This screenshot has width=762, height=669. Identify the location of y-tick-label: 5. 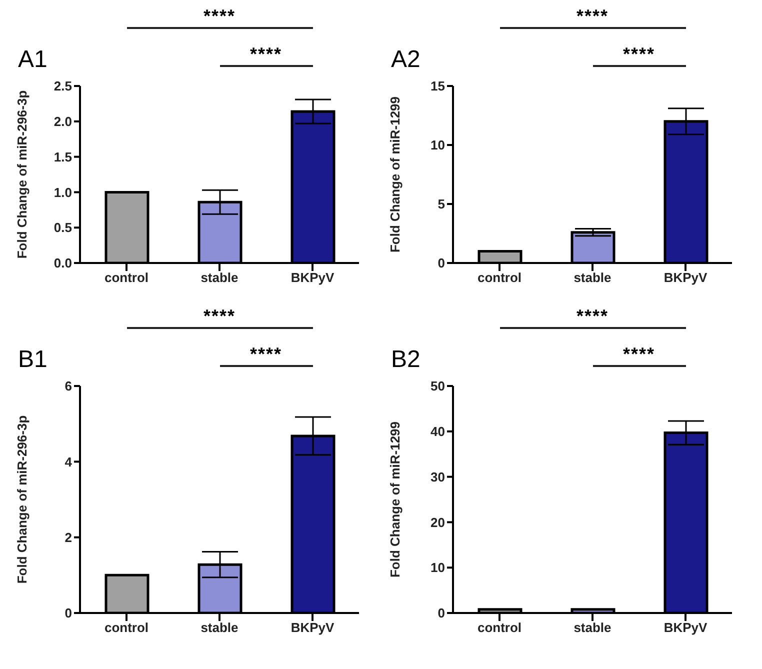
(441, 204).